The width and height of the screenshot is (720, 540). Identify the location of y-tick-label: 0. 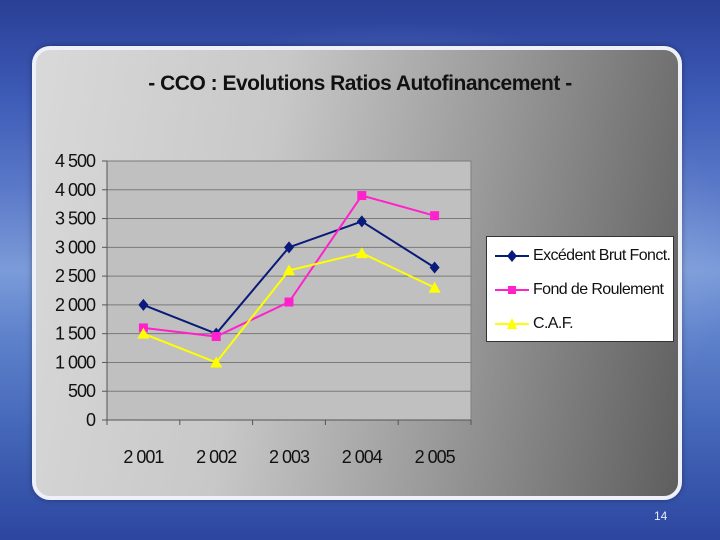
(91, 420).